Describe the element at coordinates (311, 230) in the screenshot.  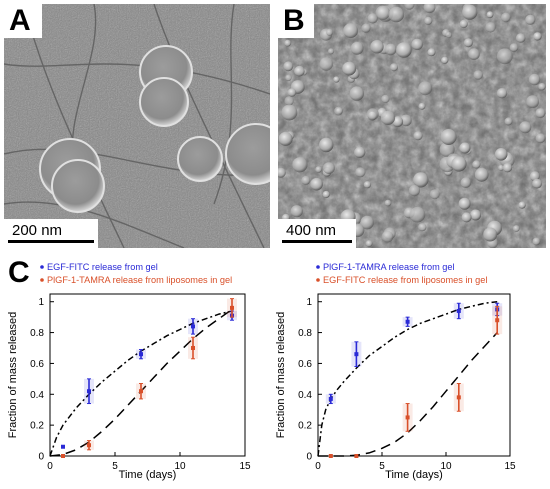
I see `scale-label-b: 400 nm` at that location.